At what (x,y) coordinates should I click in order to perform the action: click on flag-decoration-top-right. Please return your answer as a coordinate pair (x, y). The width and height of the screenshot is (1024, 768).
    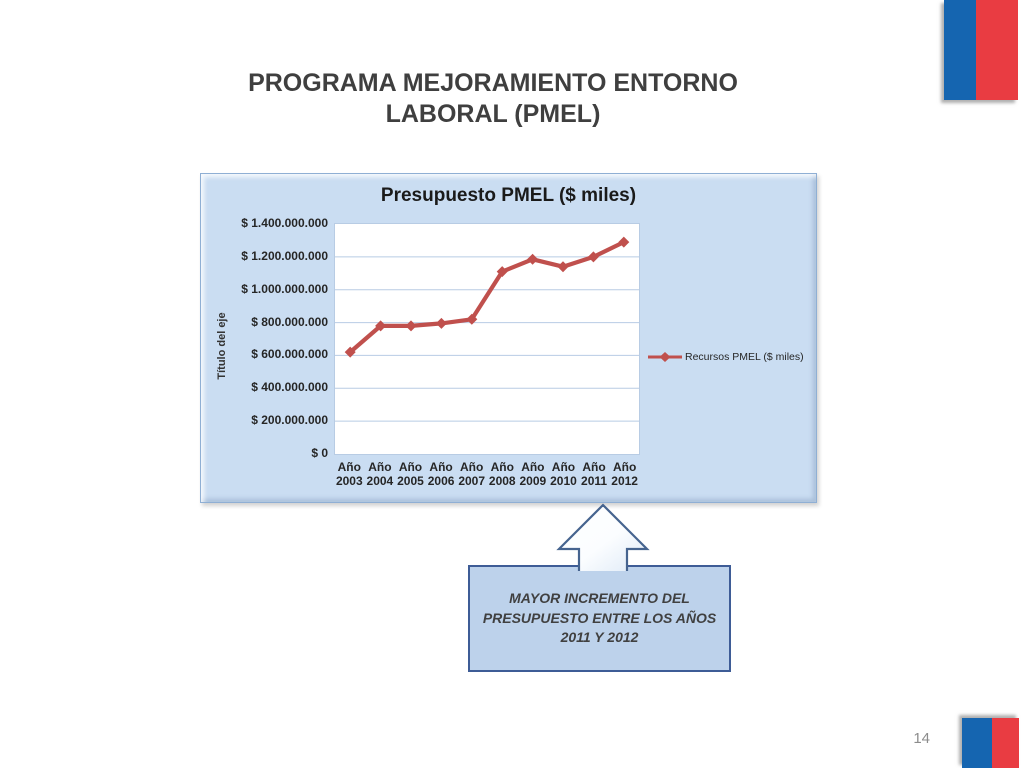
    Looking at the image, I should click on (981, 50).